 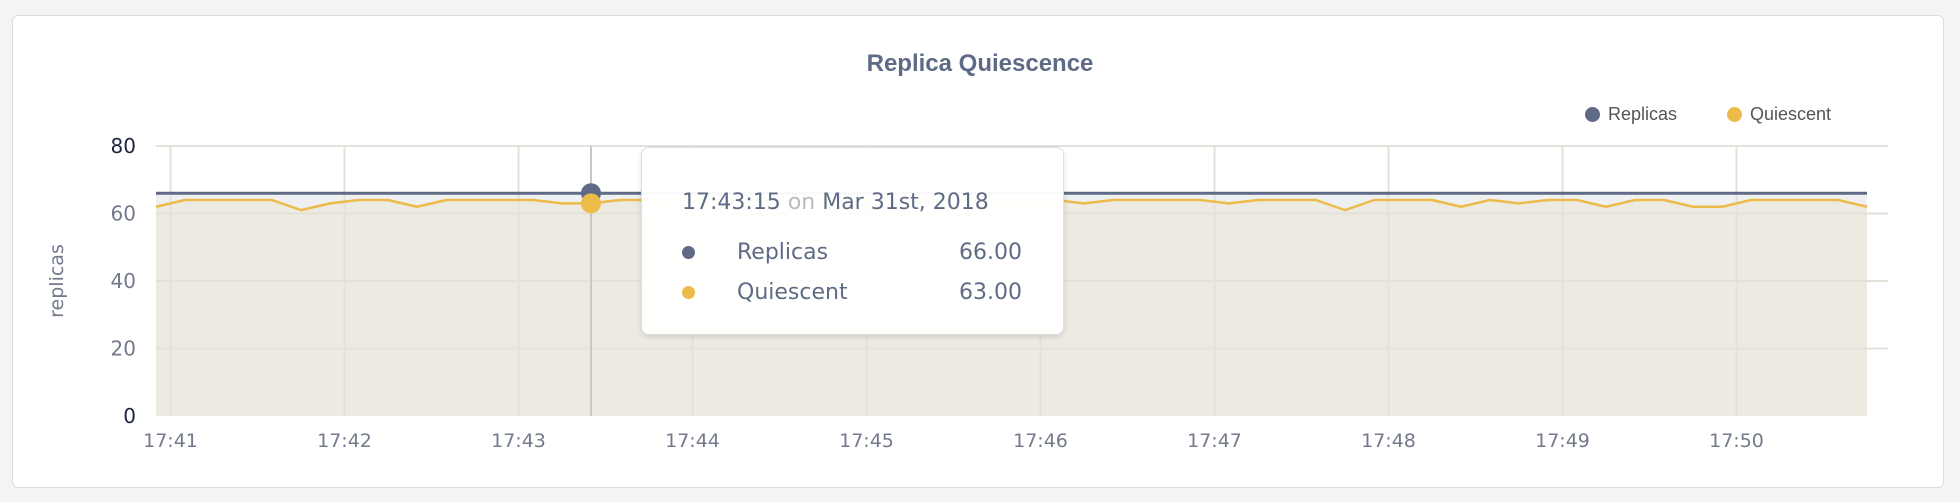 I want to click on x-tick-label: 17:50, so click(x=1736, y=441).